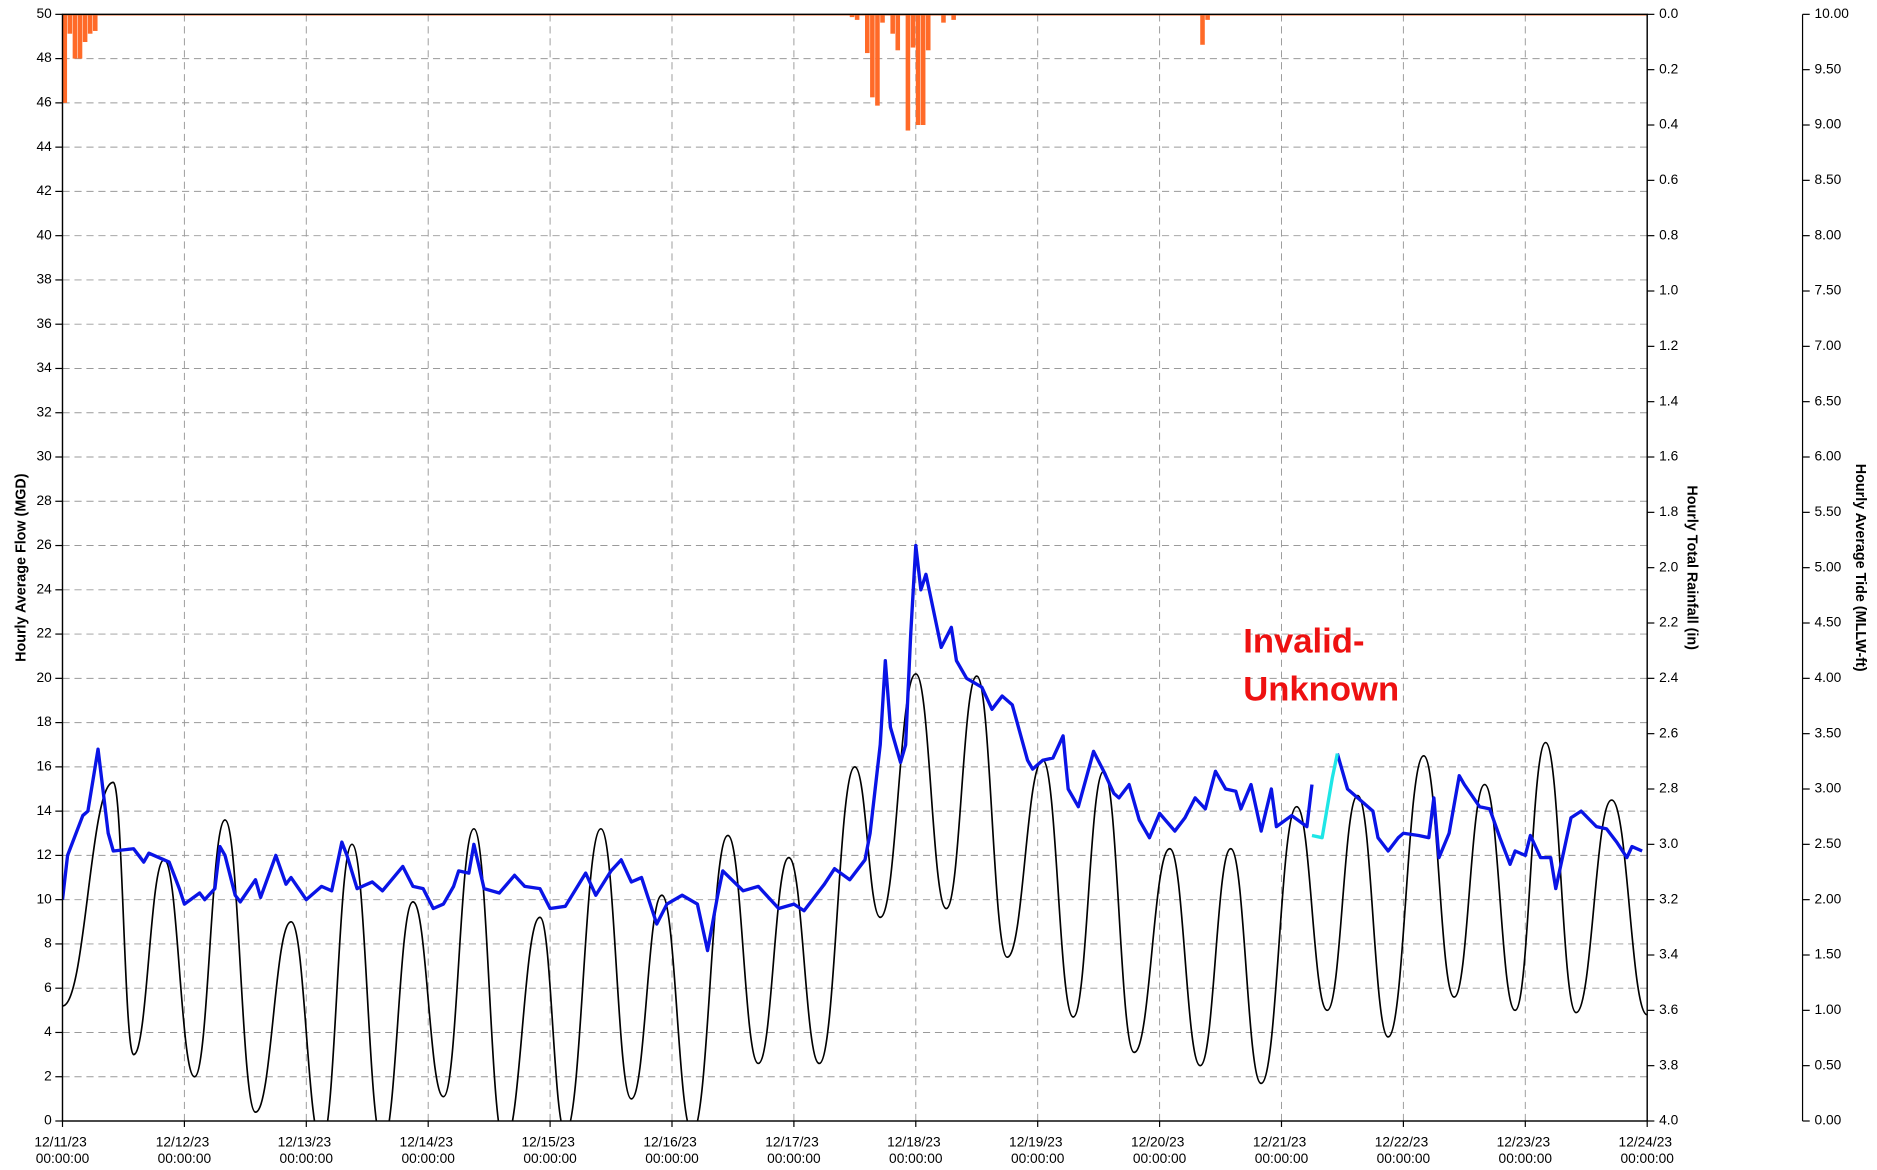 The image size is (1877, 1170). What do you see at coordinates (1668, 622) in the screenshot?
I see `y2-tick-label: 2.2` at bounding box center [1668, 622].